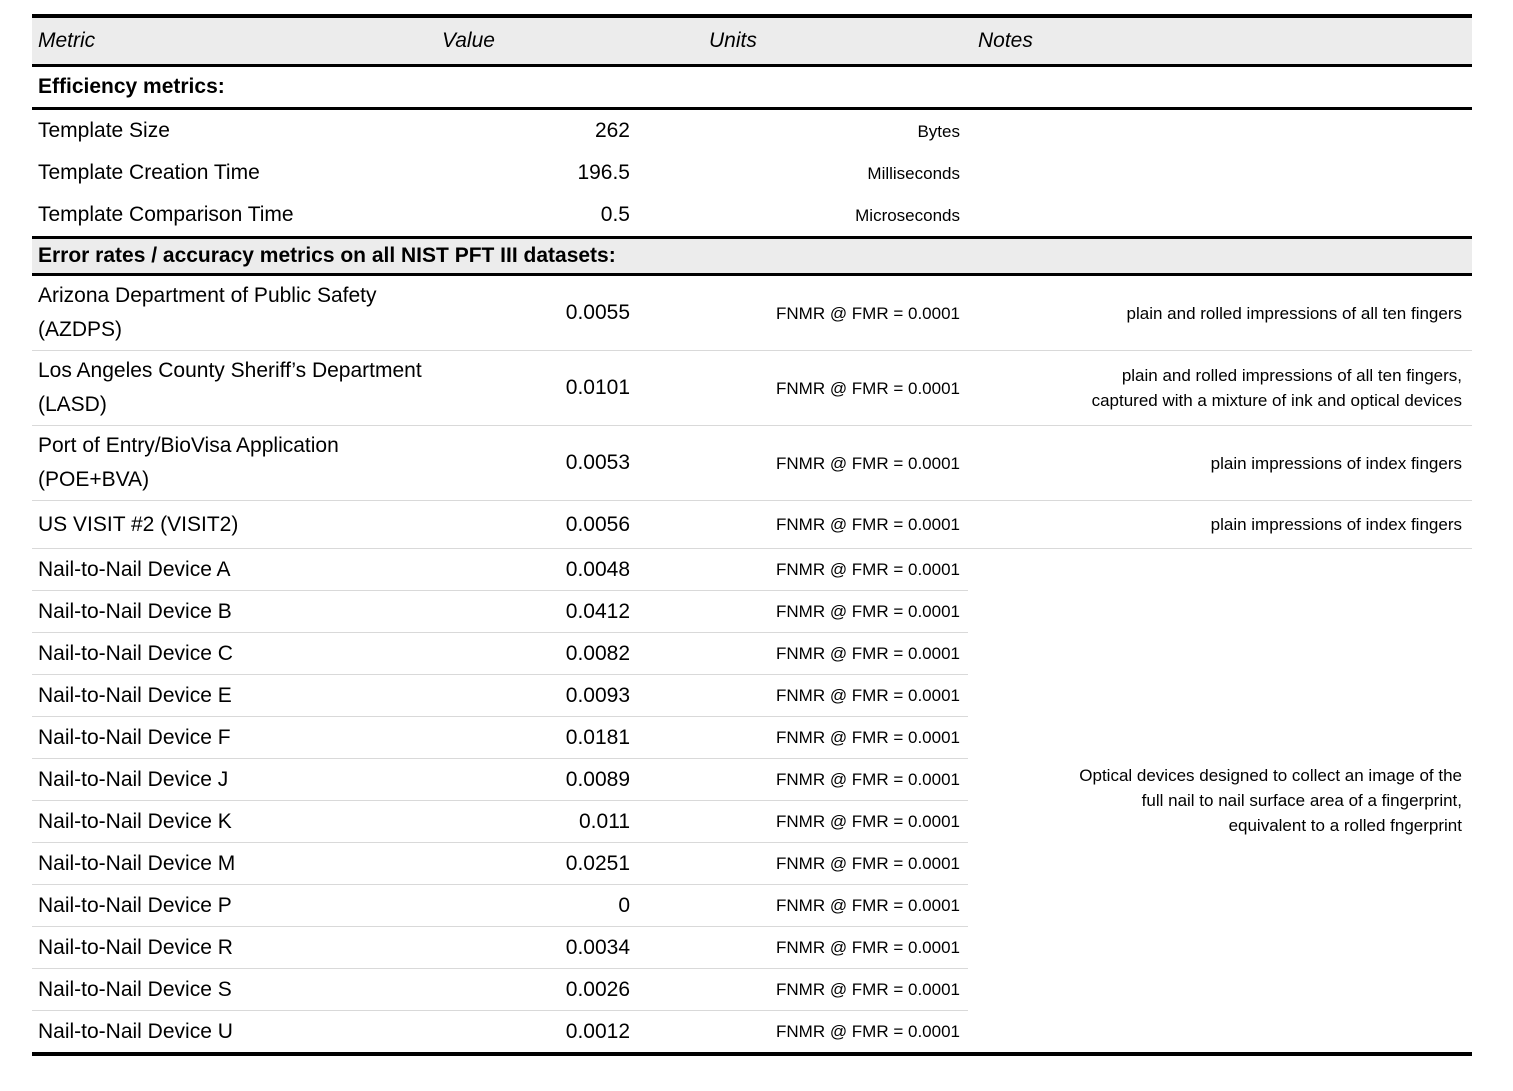  What do you see at coordinates (135, 905) in the screenshot?
I see `metric-cell: Nail-to-Nail Device P` at bounding box center [135, 905].